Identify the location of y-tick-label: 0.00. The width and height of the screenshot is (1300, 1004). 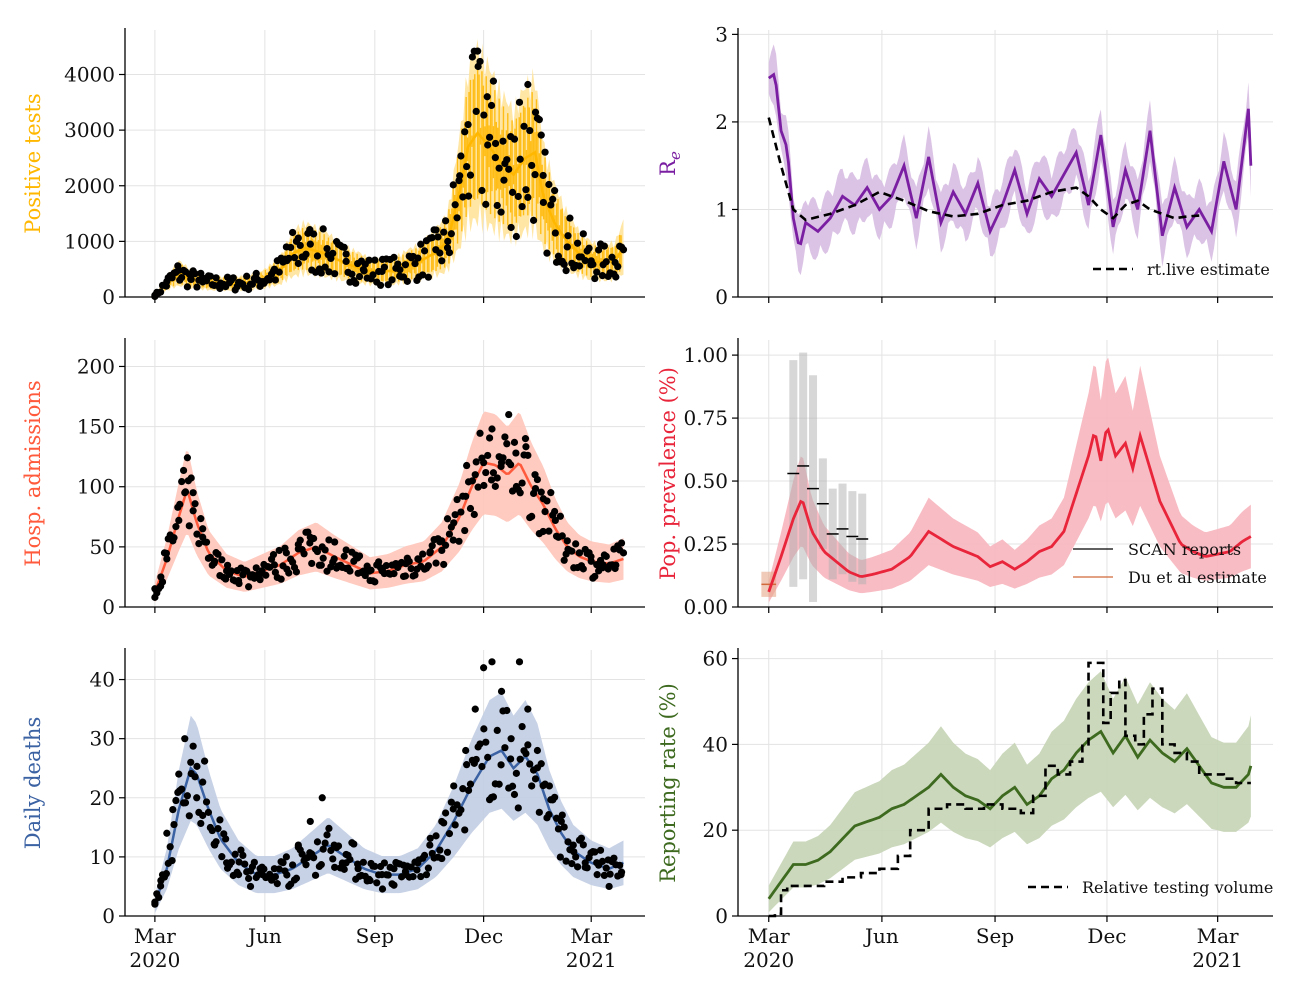
(705, 607).